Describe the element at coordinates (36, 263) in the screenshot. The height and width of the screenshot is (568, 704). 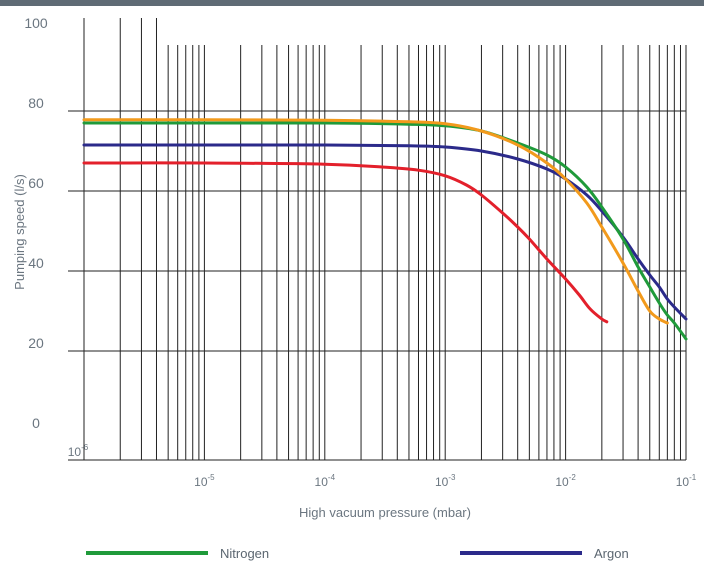
I see `y-tick-label: 40` at that location.